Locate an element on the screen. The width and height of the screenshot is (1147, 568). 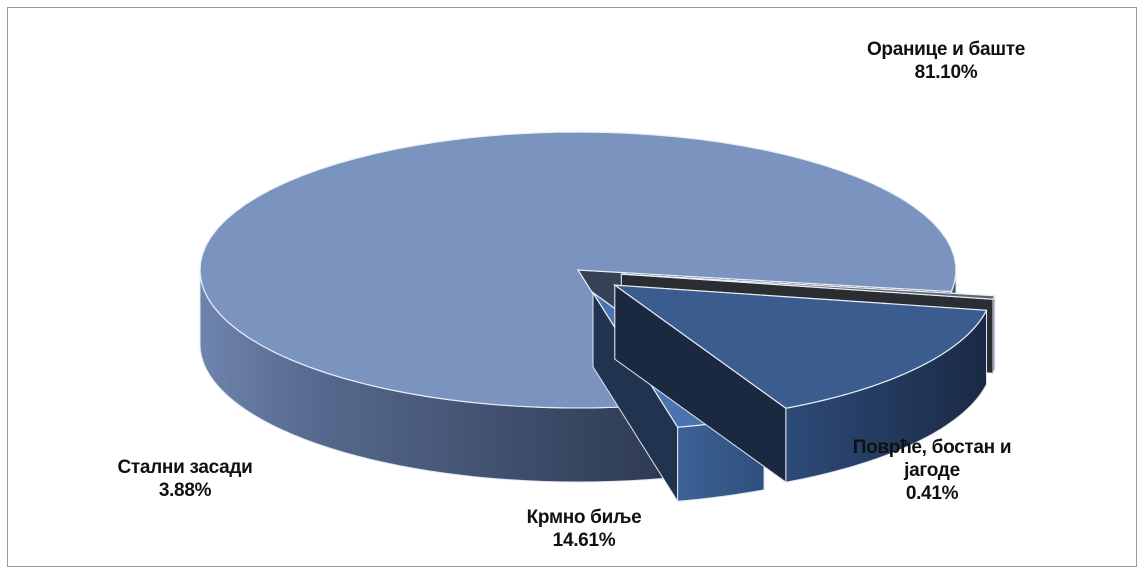
label-krmno: Крмно биље 14.61% is located at coordinates (584, 529).